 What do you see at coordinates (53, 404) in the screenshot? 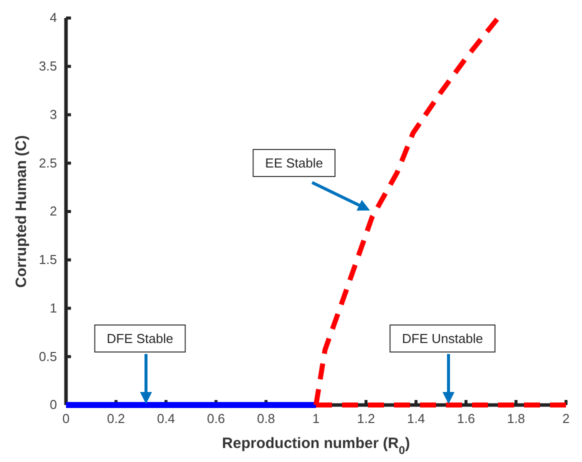
I see `y-tick-label: 0` at bounding box center [53, 404].